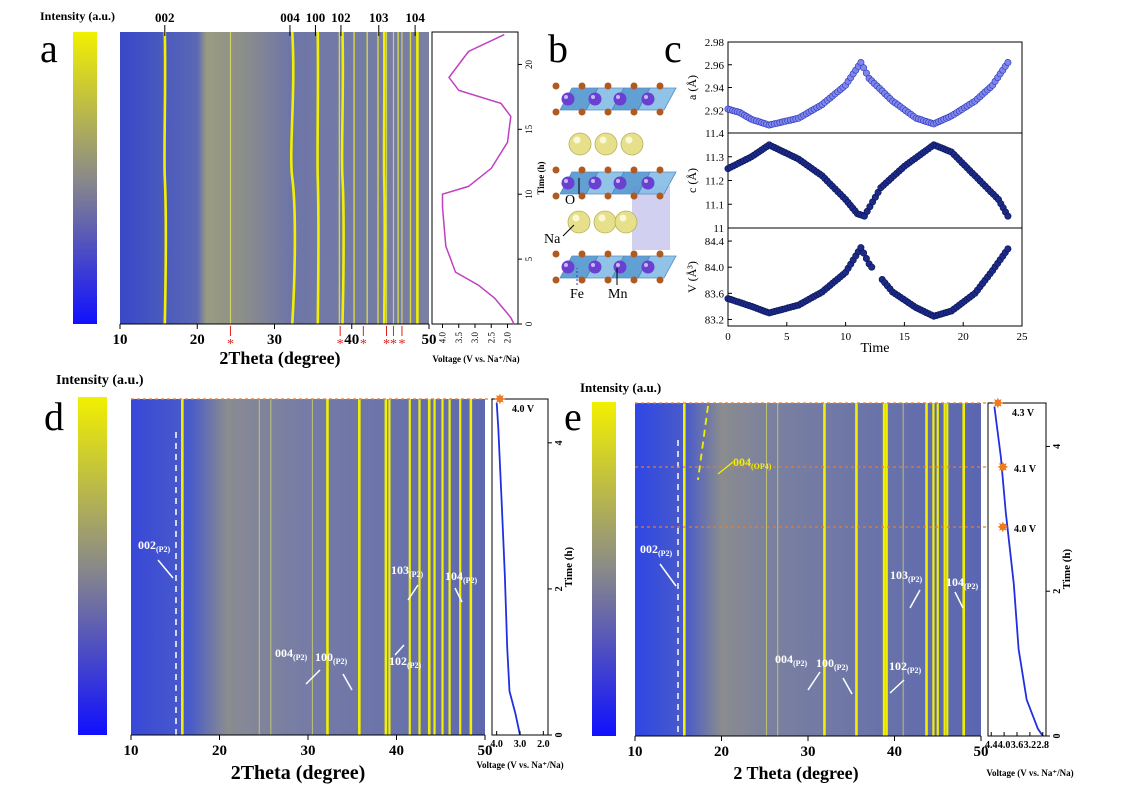 The image size is (1144, 792). I want to click on panel-c-v-y-label: V (Å³), so click(692, 277).